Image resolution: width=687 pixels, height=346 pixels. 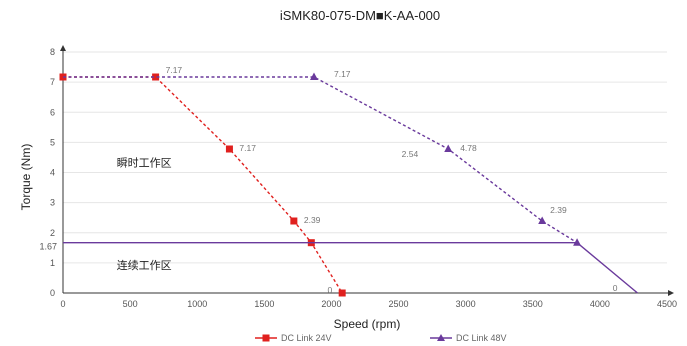 I want to click on y-tick-label: 8, so click(x=52, y=52).